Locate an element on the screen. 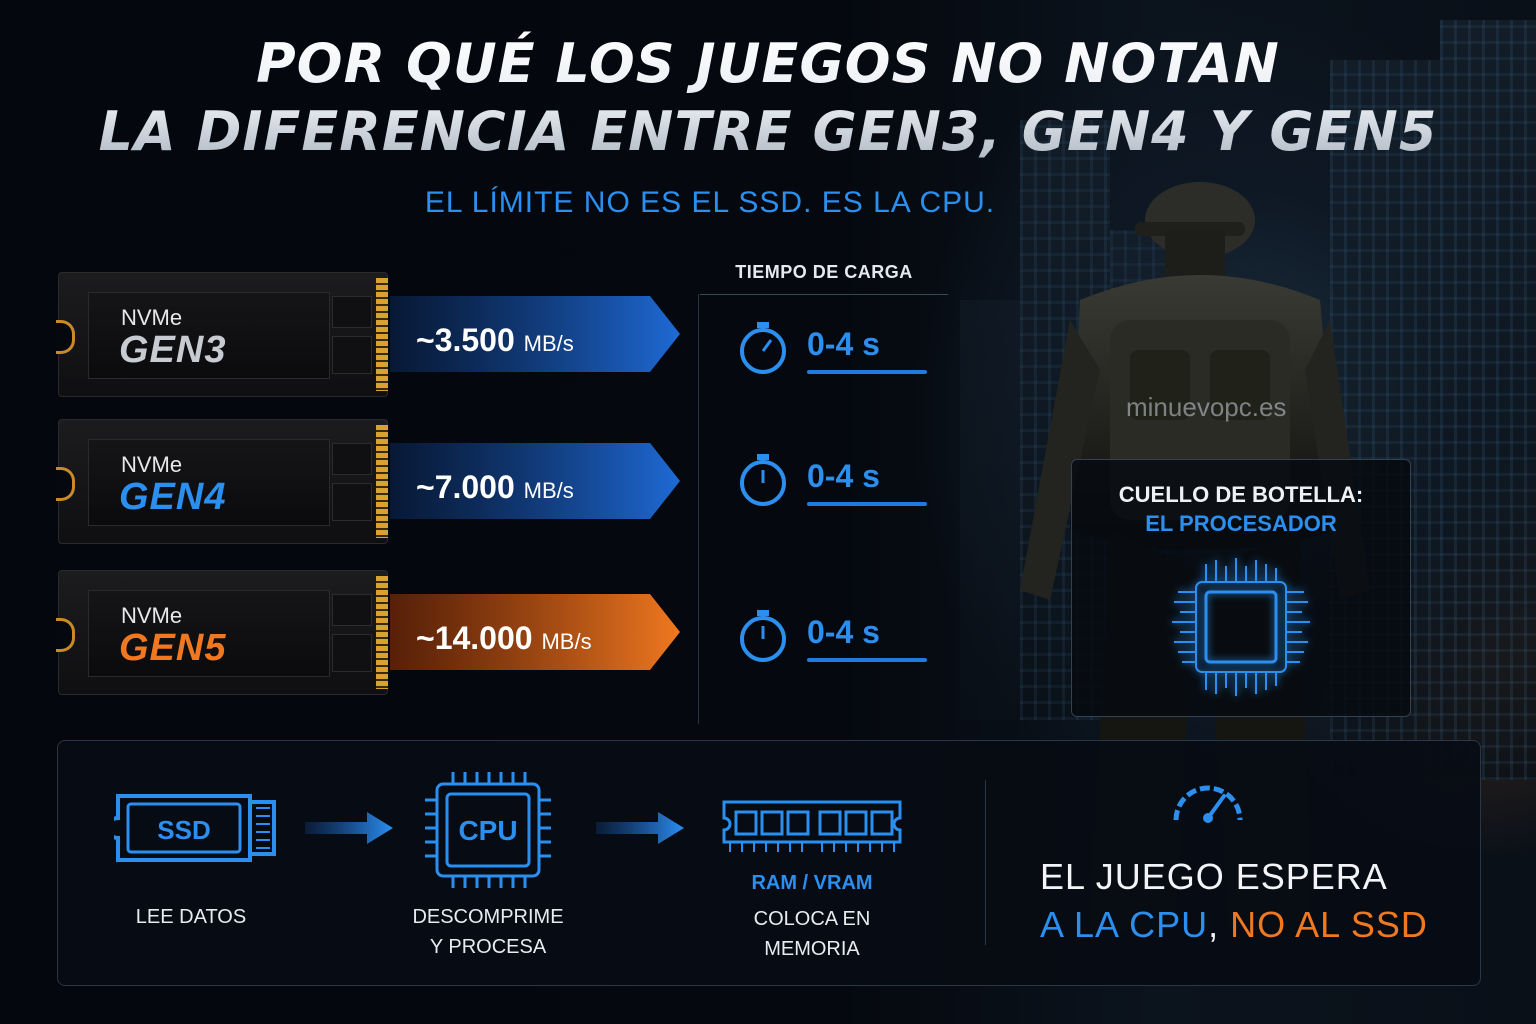 This screenshot has height=1024, width=1536. cpu-chip-icon is located at coordinates (1241, 627).